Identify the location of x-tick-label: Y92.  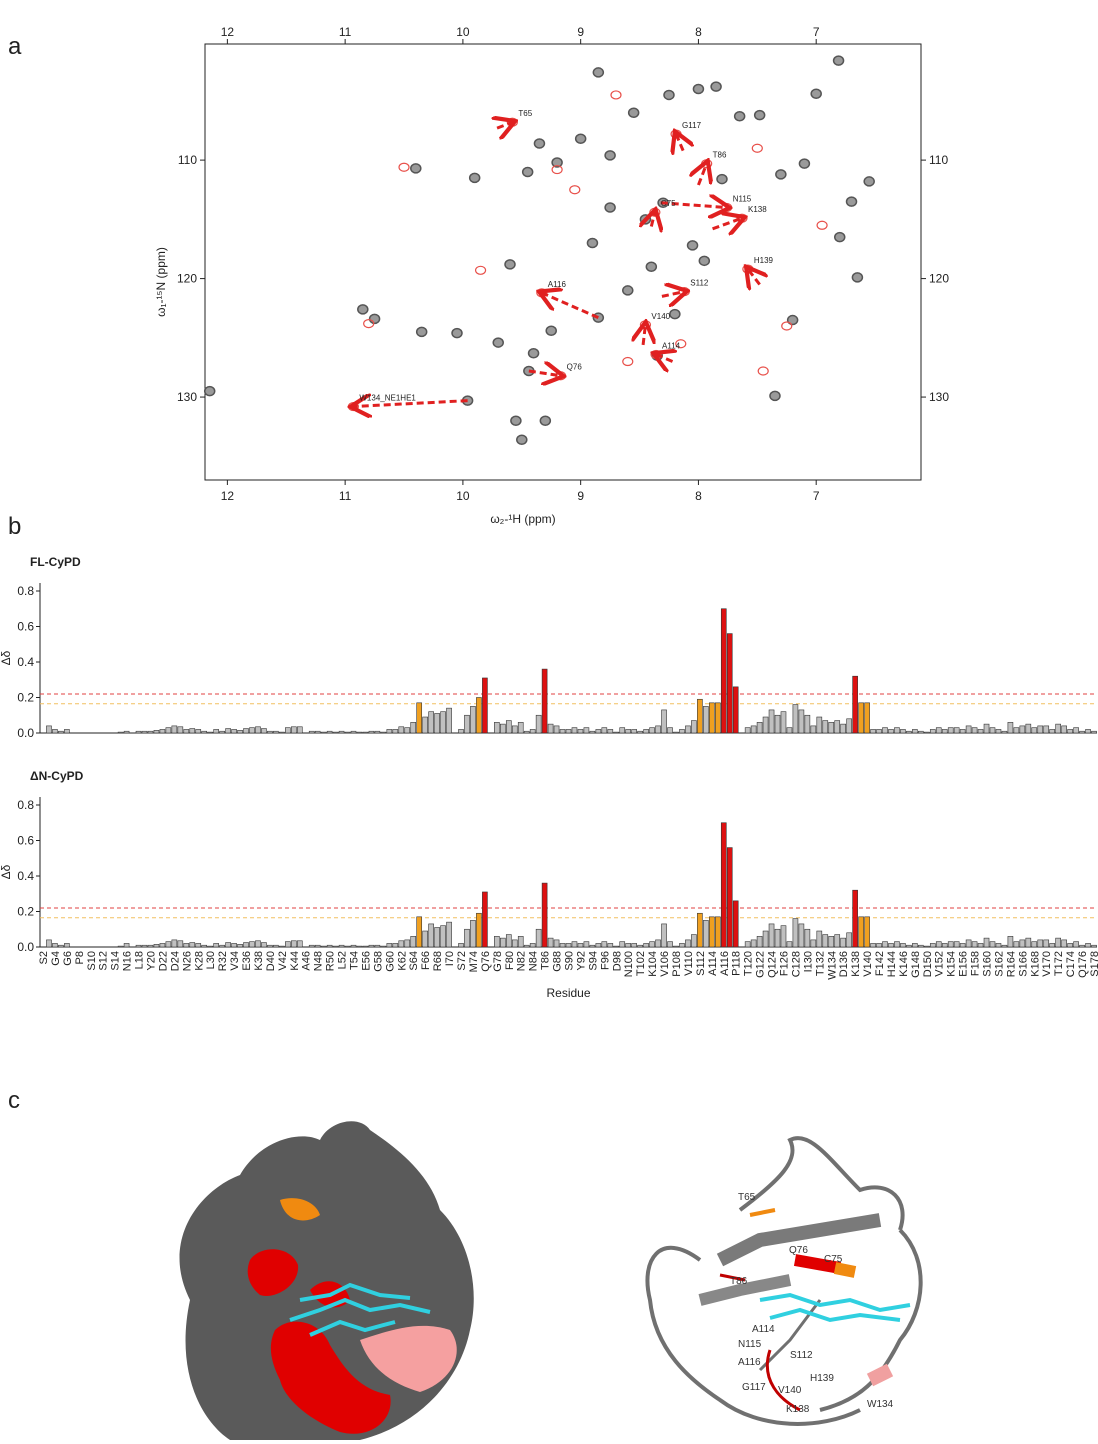
(581, 961).